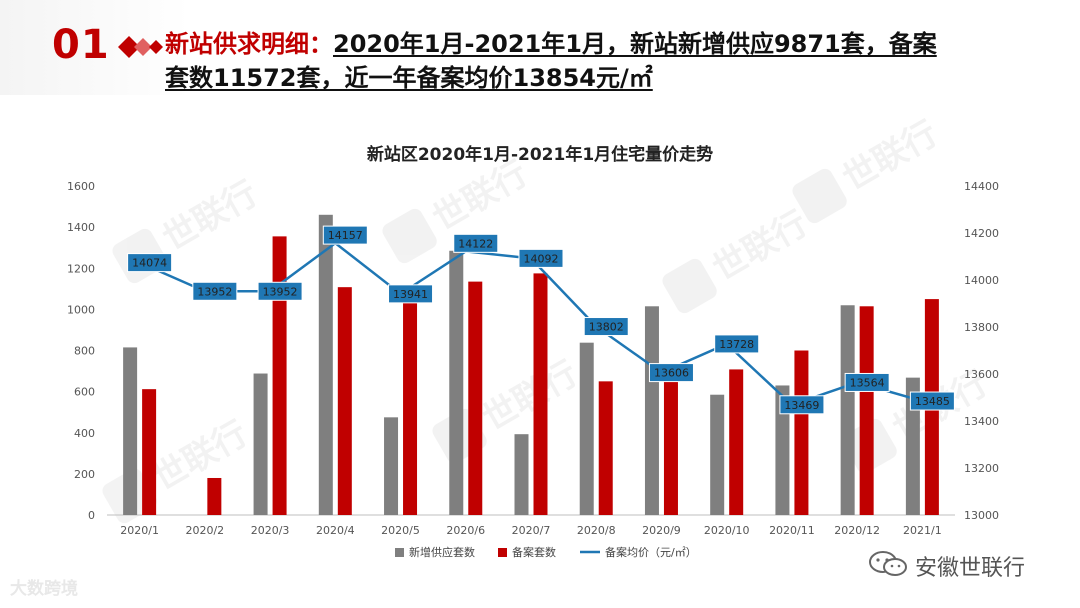 Image resolution: width=1080 pixels, height=608 pixels. Describe the element at coordinates (888, 564) in the screenshot. I see `wechat-icon` at that location.